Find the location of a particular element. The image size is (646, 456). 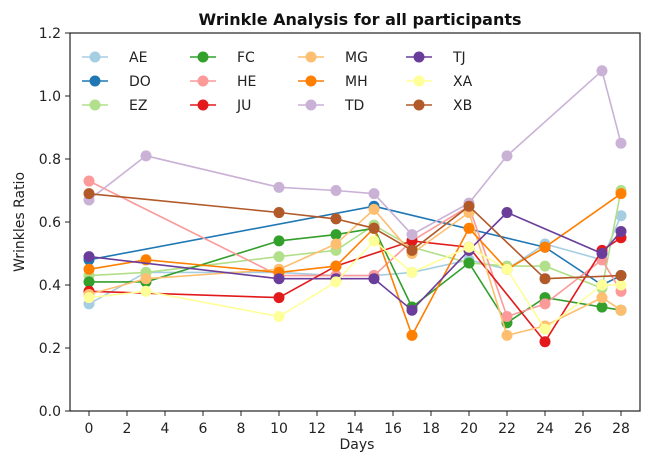

x-tick-label: 10 is located at coordinates (279, 429).